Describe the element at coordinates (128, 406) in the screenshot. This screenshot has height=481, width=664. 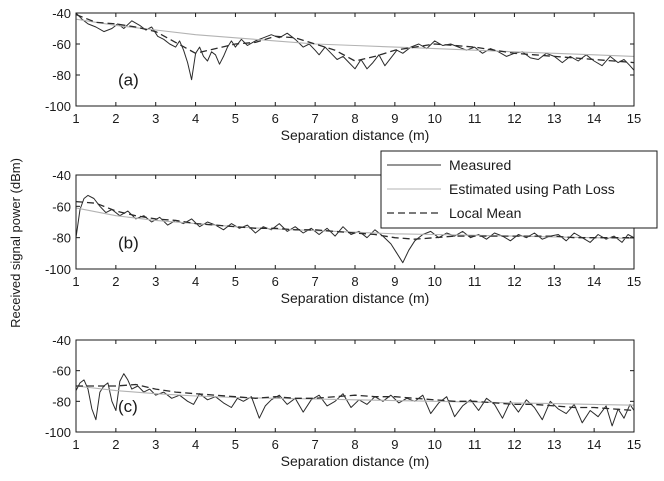
I see `panel-label: (c)` at that location.